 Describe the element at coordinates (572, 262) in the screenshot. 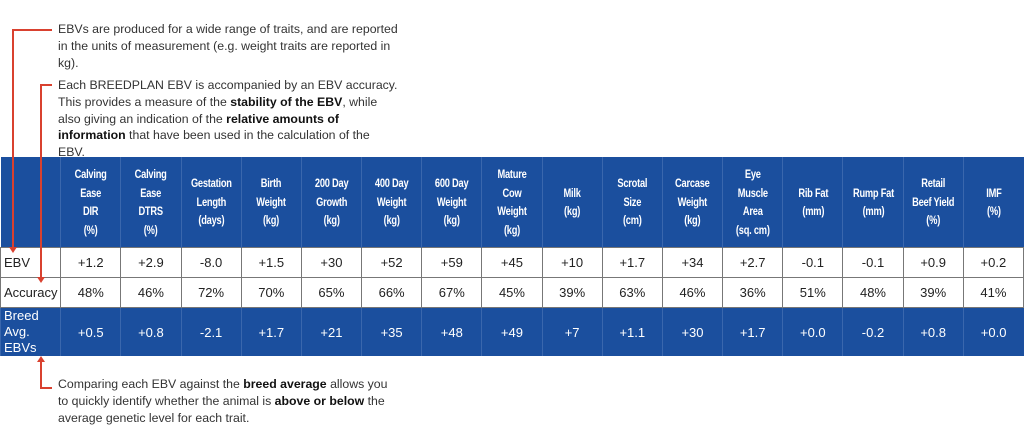

I see `table-cell: +10` at that location.